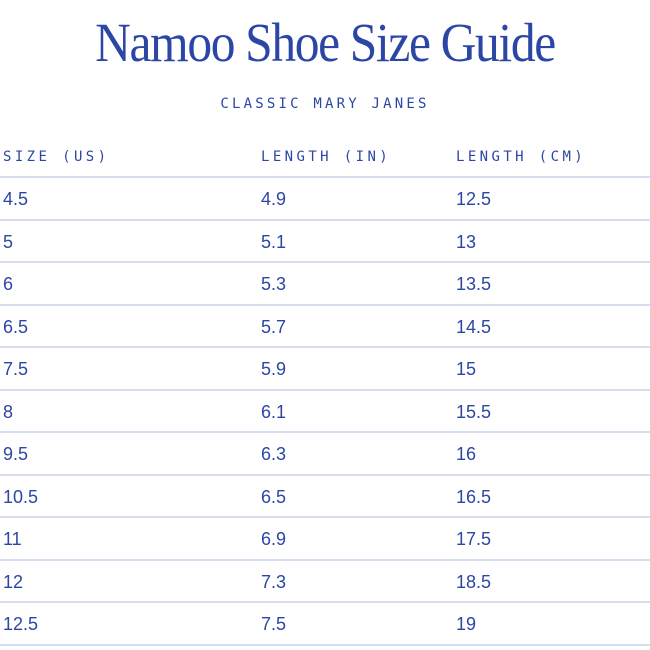 The image size is (650, 650). I want to click on table-header-row: SIZE (US) LENGTH (IN) LENGTH (CM), so click(325, 160).